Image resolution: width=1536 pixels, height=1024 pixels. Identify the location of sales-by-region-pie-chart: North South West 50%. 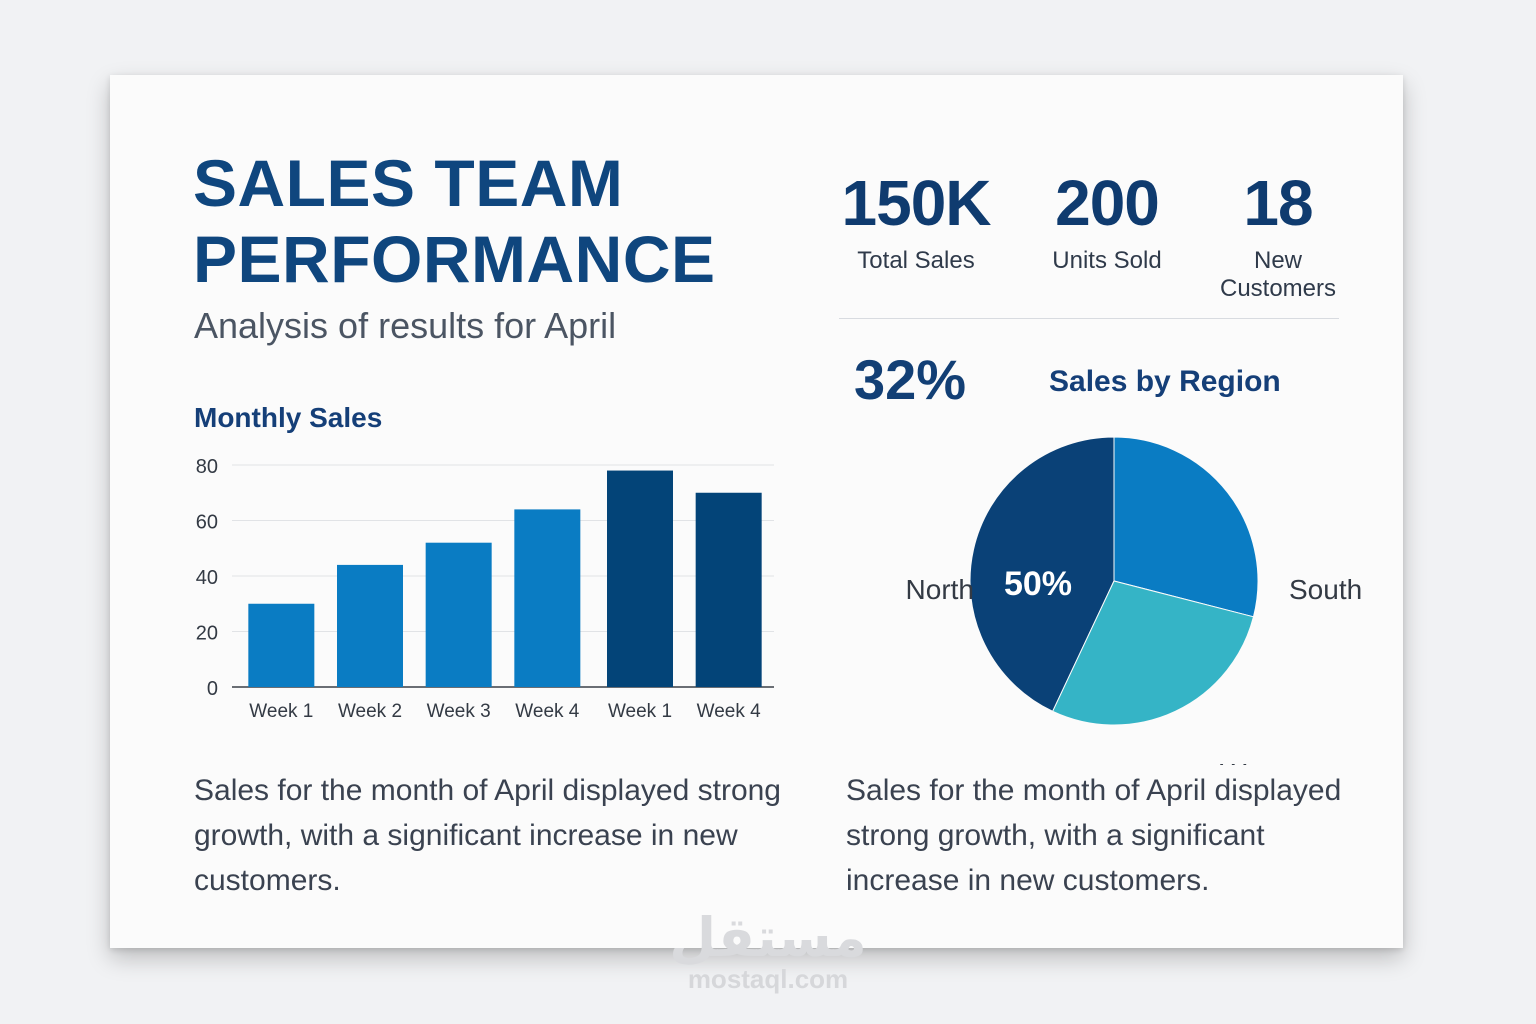
(1134, 600).